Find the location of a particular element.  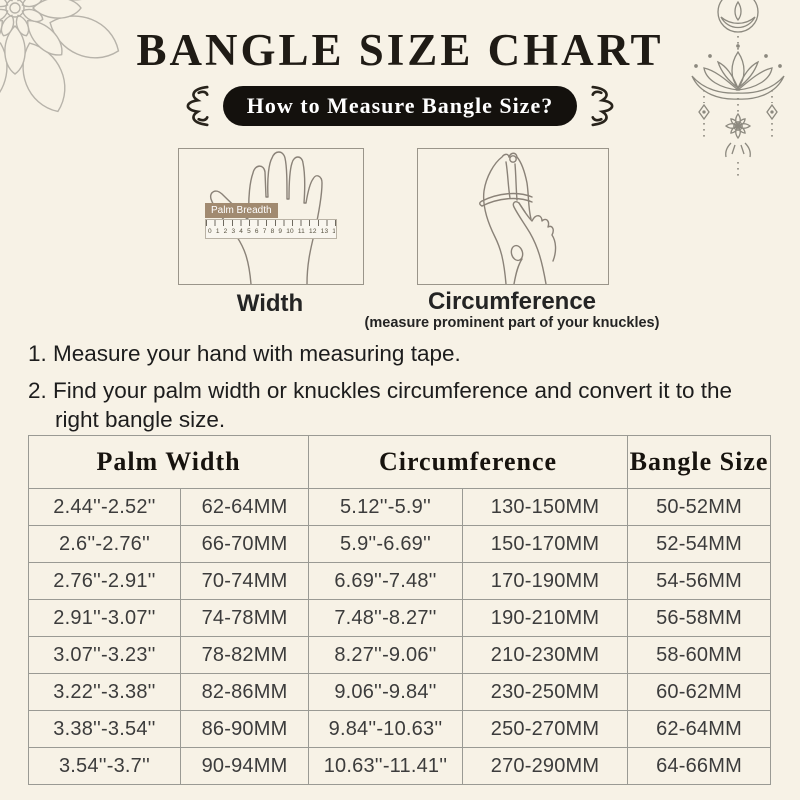

table-cell: 9.84''-10.63'' is located at coordinates (386, 729).